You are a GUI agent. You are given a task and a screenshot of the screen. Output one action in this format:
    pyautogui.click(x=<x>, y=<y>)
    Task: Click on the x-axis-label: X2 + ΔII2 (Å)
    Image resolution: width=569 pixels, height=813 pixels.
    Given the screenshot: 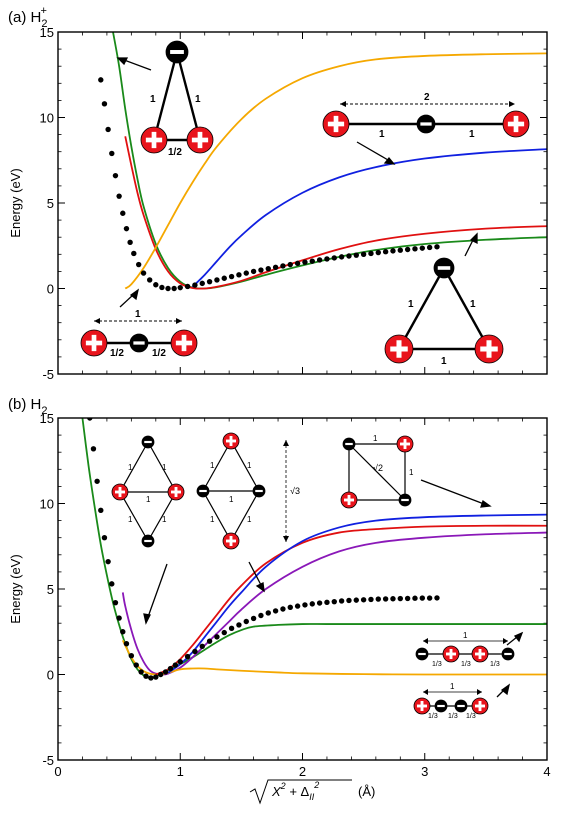 What is the action you would take?
    pyautogui.click(x=312, y=792)
    